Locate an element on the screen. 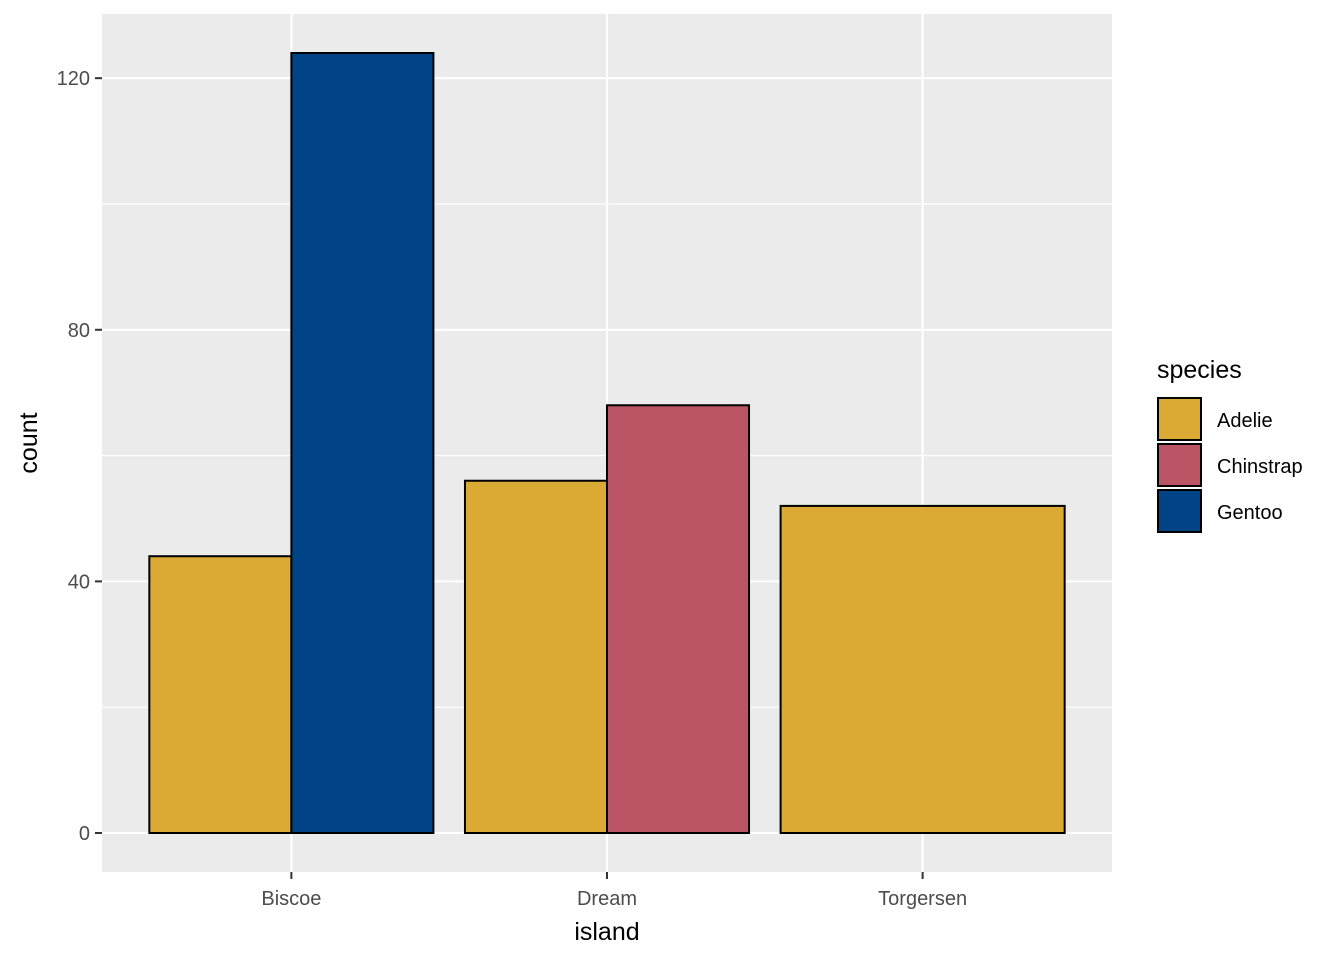 The width and height of the screenshot is (1344, 960). y-axis-title: count is located at coordinates (29, 442).